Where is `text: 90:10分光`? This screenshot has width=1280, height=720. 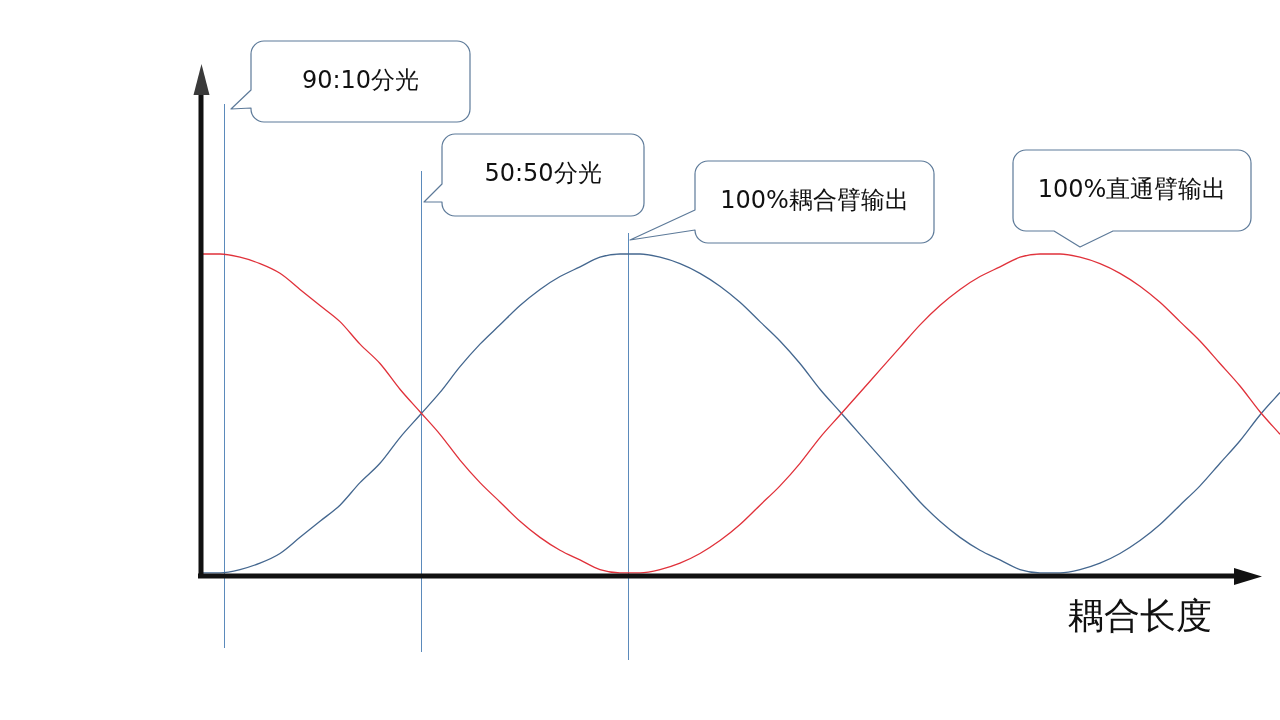
text: 90:10分光 is located at coordinates (360, 79).